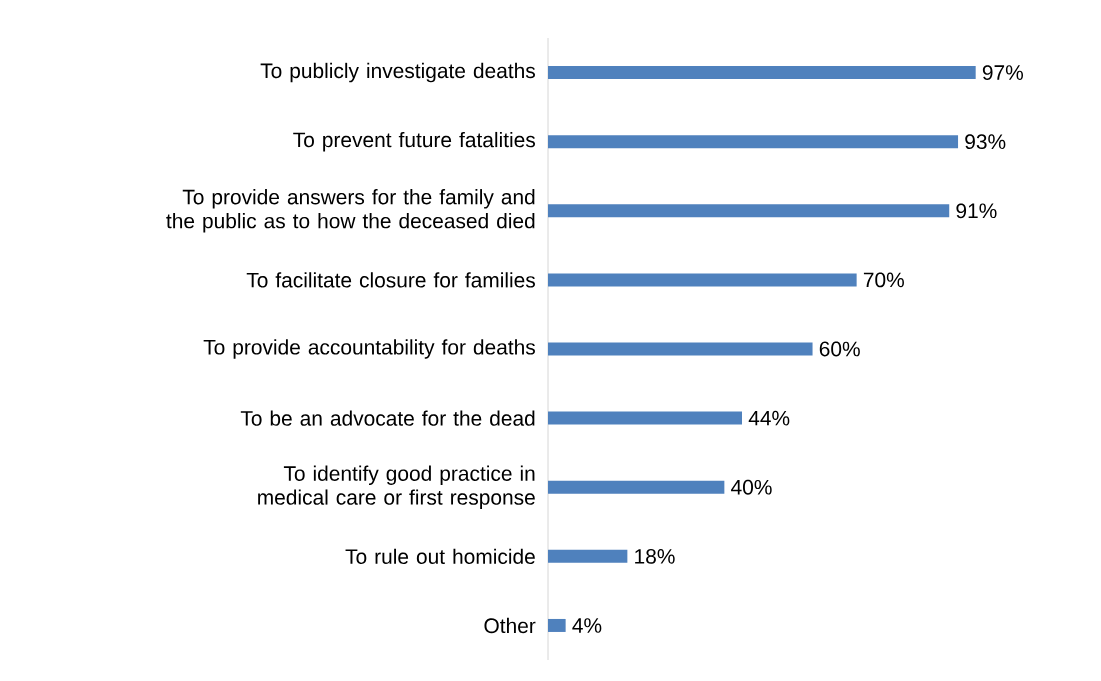 The width and height of the screenshot is (1101, 681). What do you see at coordinates (350, 211) in the screenshot?
I see `y-tick-label: To provide answers for the family and the public as to how the deceased died` at bounding box center [350, 211].